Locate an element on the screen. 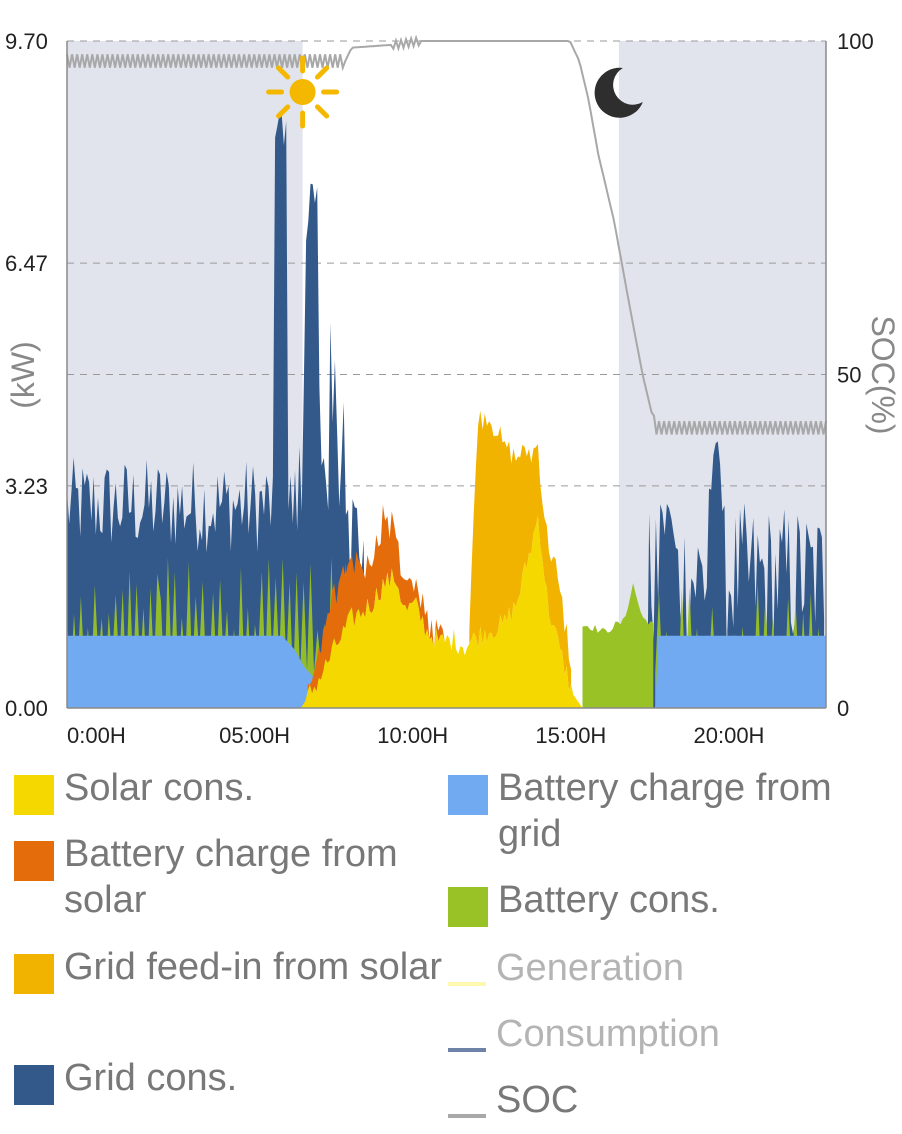  y-left-tick-9.70: 9.70 is located at coordinates (26, 41).